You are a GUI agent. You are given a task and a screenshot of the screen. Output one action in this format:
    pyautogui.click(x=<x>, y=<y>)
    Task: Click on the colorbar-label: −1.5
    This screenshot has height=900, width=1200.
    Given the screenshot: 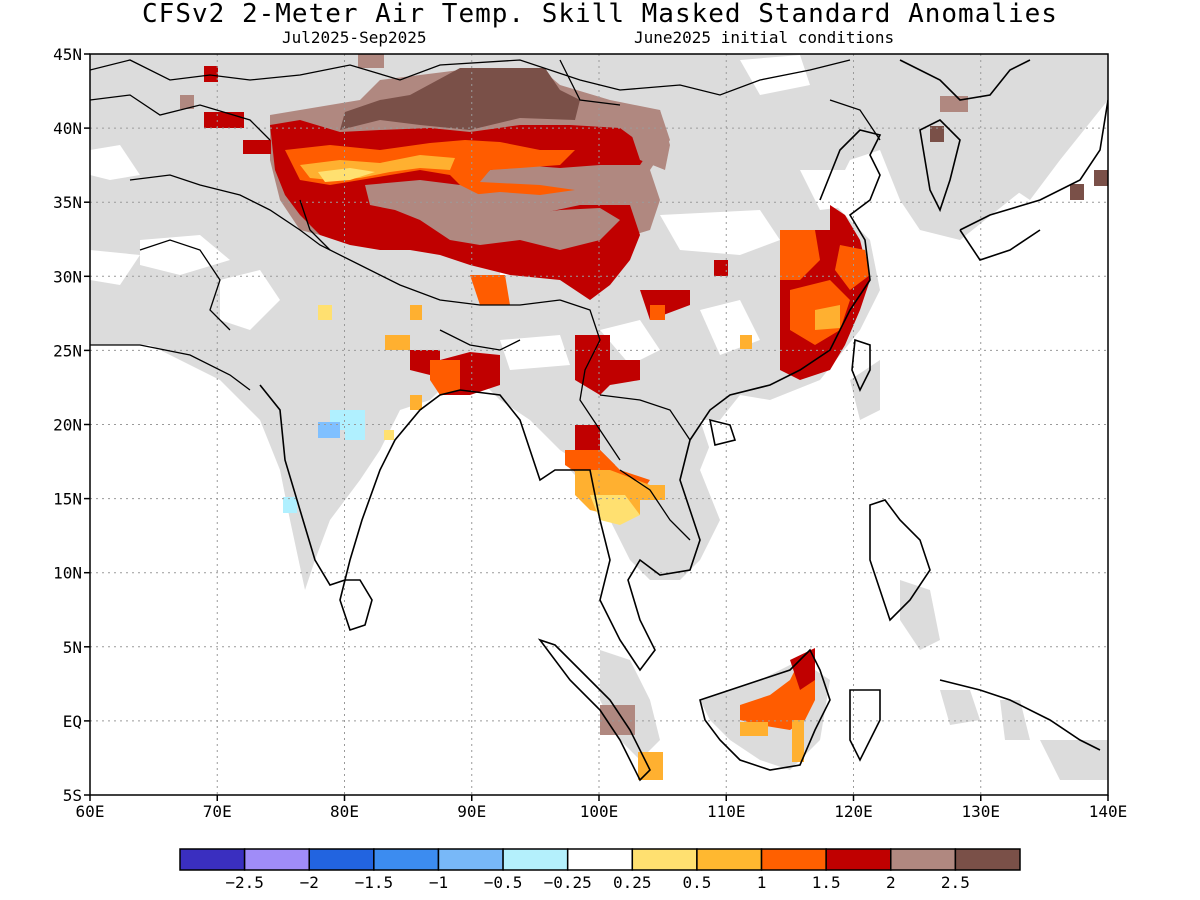 What is the action you would take?
    pyautogui.click(x=374, y=882)
    